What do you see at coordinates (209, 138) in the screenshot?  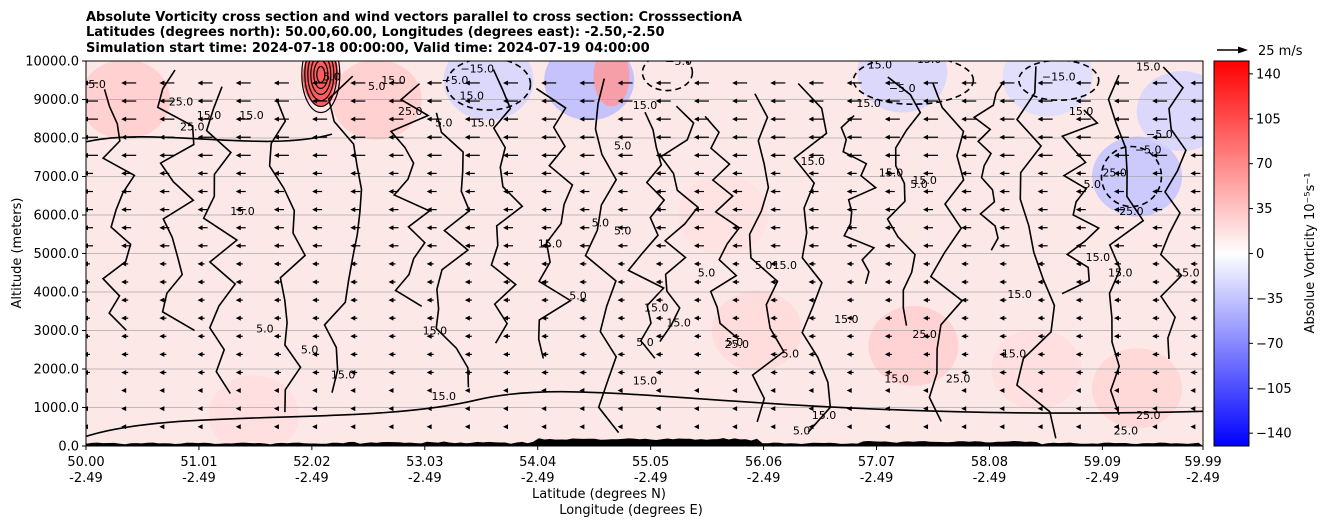 I see `contour-line-upper` at bounding box center [209, 138].